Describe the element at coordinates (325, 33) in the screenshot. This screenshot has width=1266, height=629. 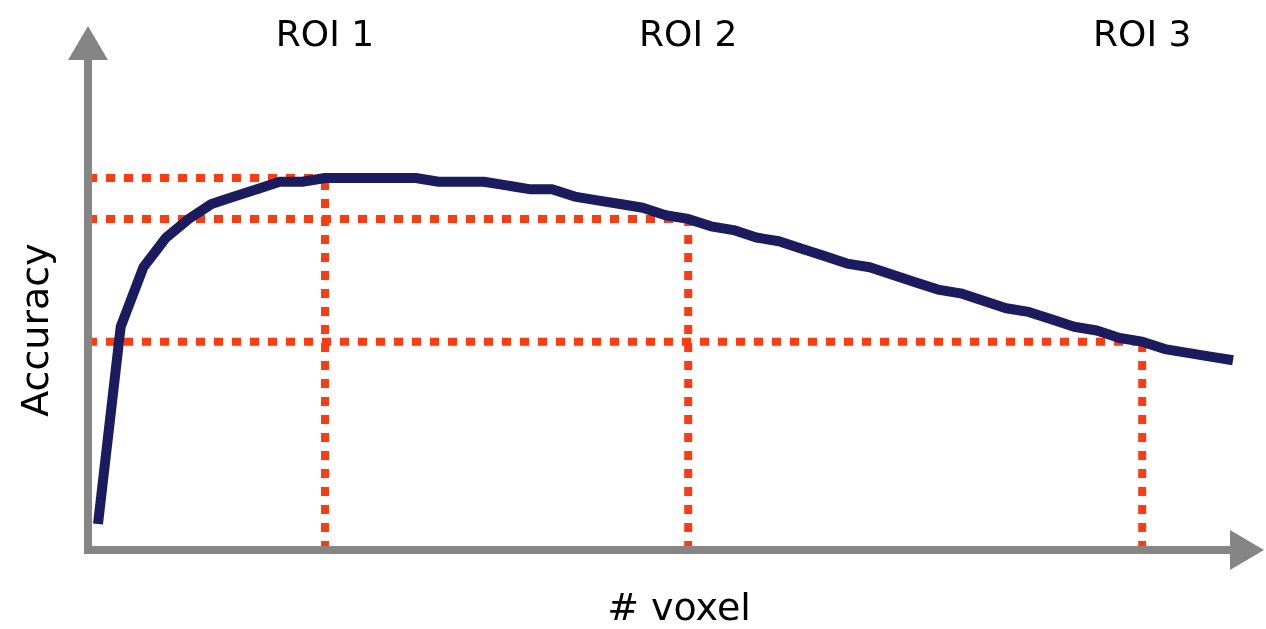
I see `x-tick-label: ROI 1` at that location.